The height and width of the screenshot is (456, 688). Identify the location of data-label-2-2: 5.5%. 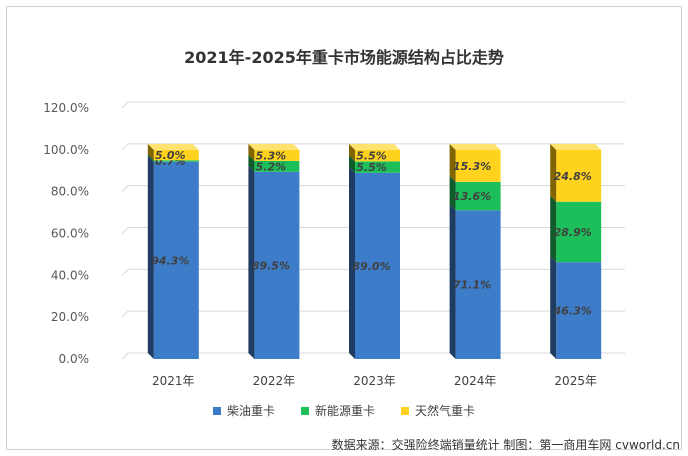
(371, 156).